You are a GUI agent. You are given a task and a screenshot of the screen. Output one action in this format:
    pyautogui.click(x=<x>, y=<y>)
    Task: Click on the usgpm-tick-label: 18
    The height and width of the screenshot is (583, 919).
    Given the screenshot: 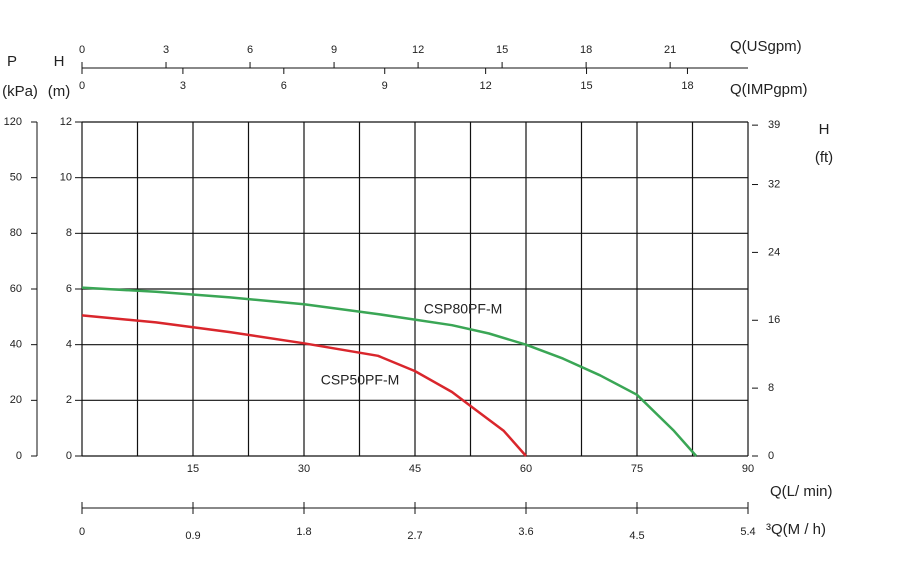 What is the action you would take?
    pyautogui.click(x=586, y=50)
    